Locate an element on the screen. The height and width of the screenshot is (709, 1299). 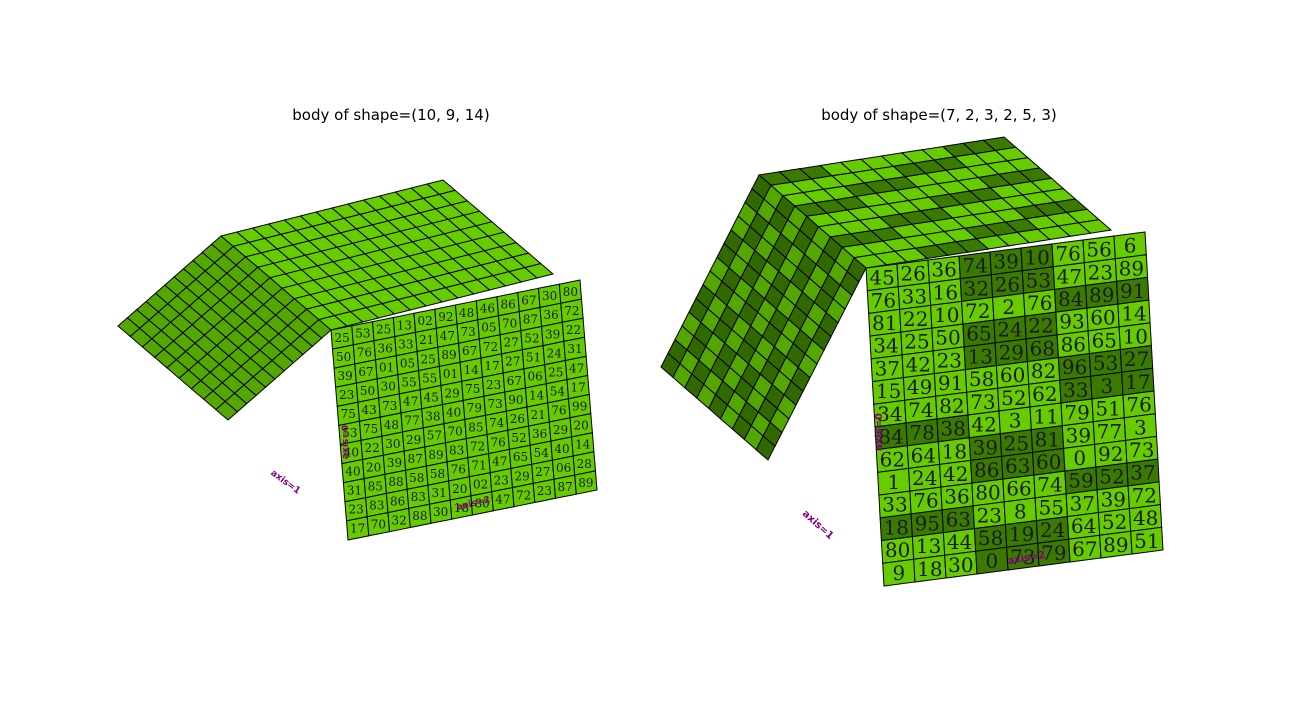
front-face-cell-value: 05 is located at coordinates (488, 328).